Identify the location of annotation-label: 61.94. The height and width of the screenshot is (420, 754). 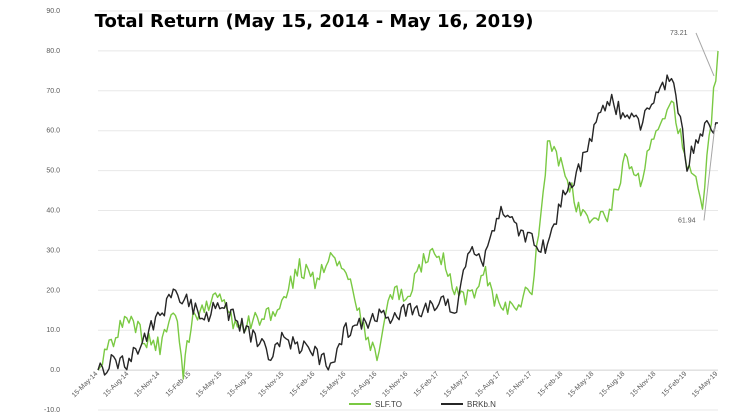
(687, 220).